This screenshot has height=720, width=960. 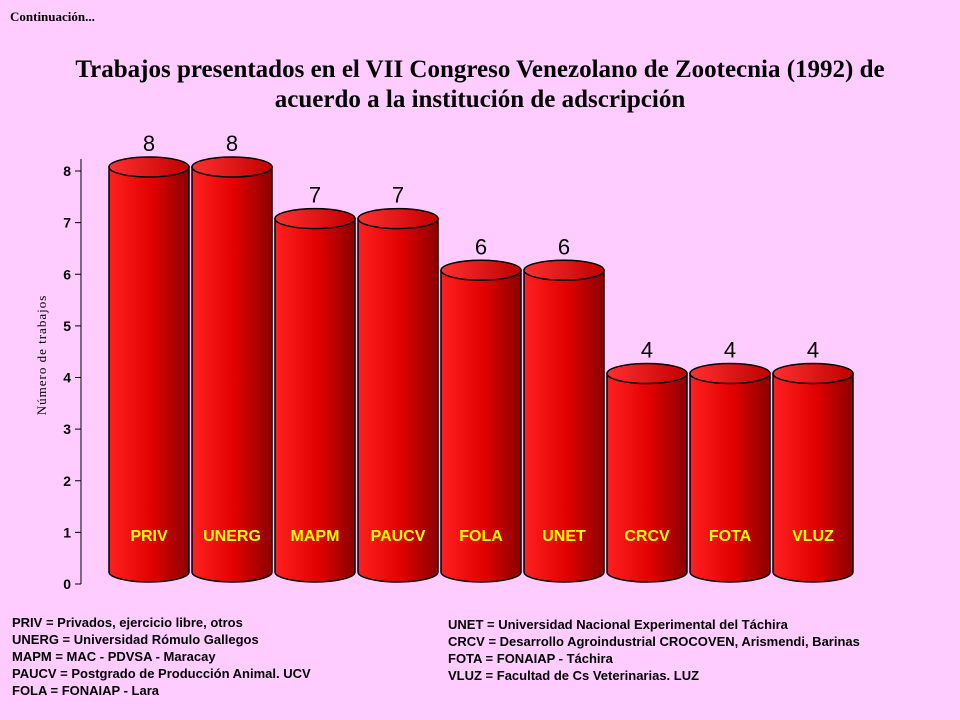 I want to click on chart-title-line-2: acuerdo a la institución de adscripción, so click(x=480, y=99).